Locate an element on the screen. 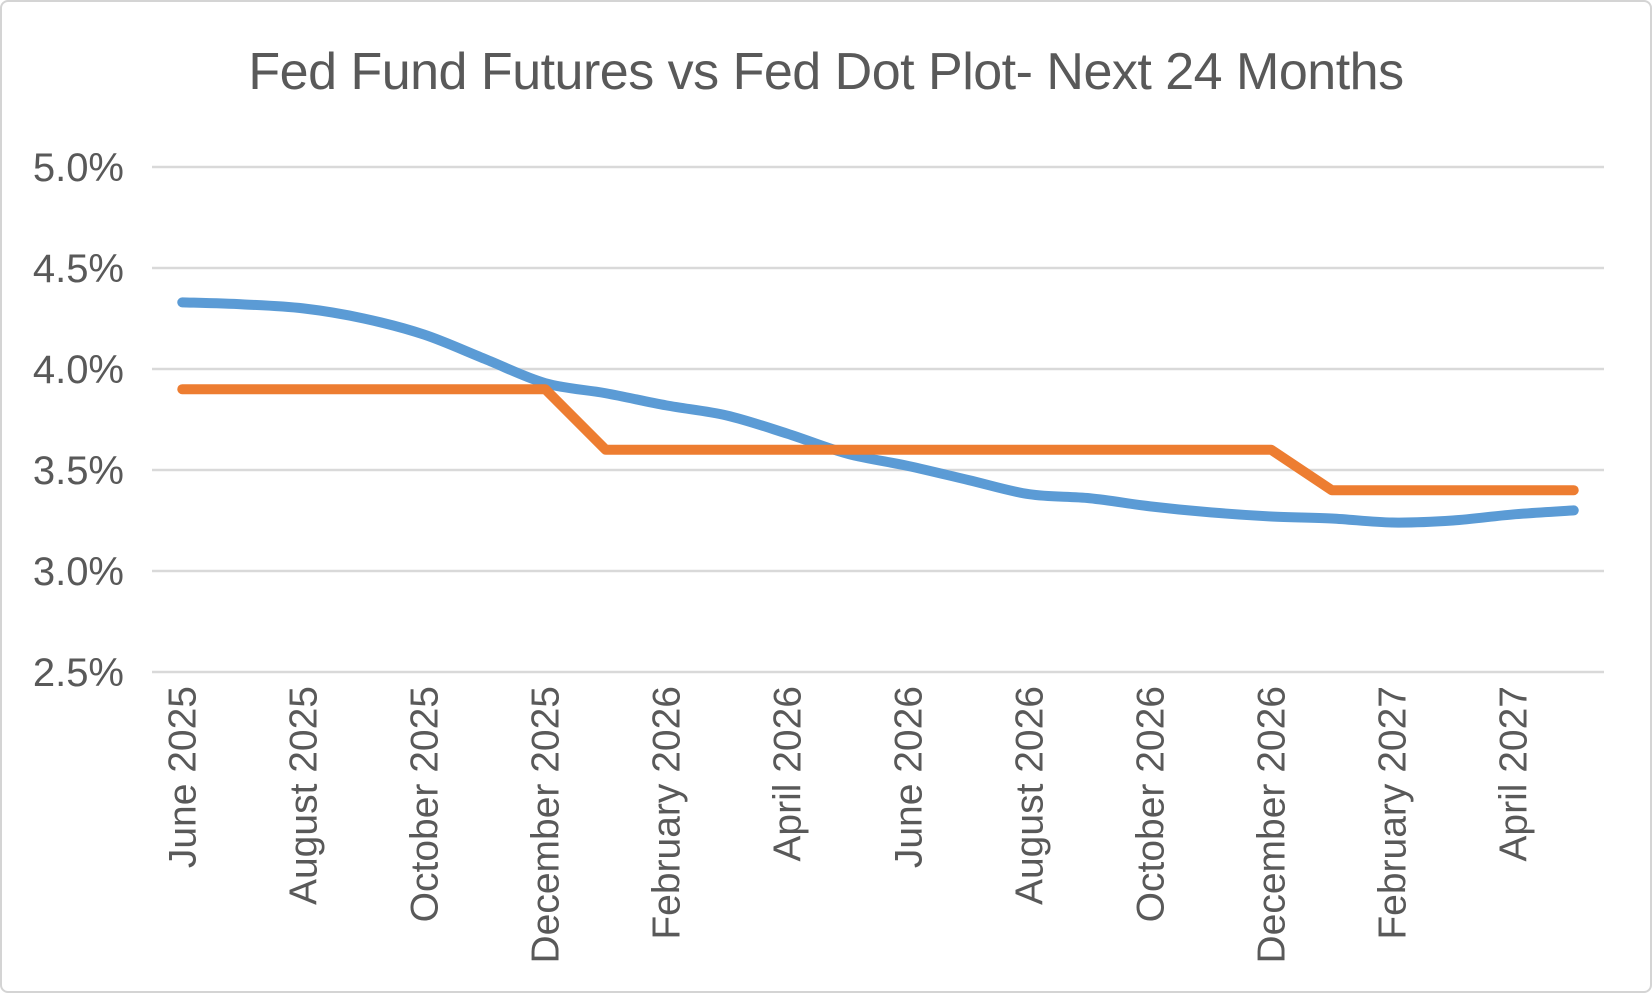 This screenshot has width=1652, height=993. y-axis-tick-label: 2.5% is located at coordinates (78, 673).